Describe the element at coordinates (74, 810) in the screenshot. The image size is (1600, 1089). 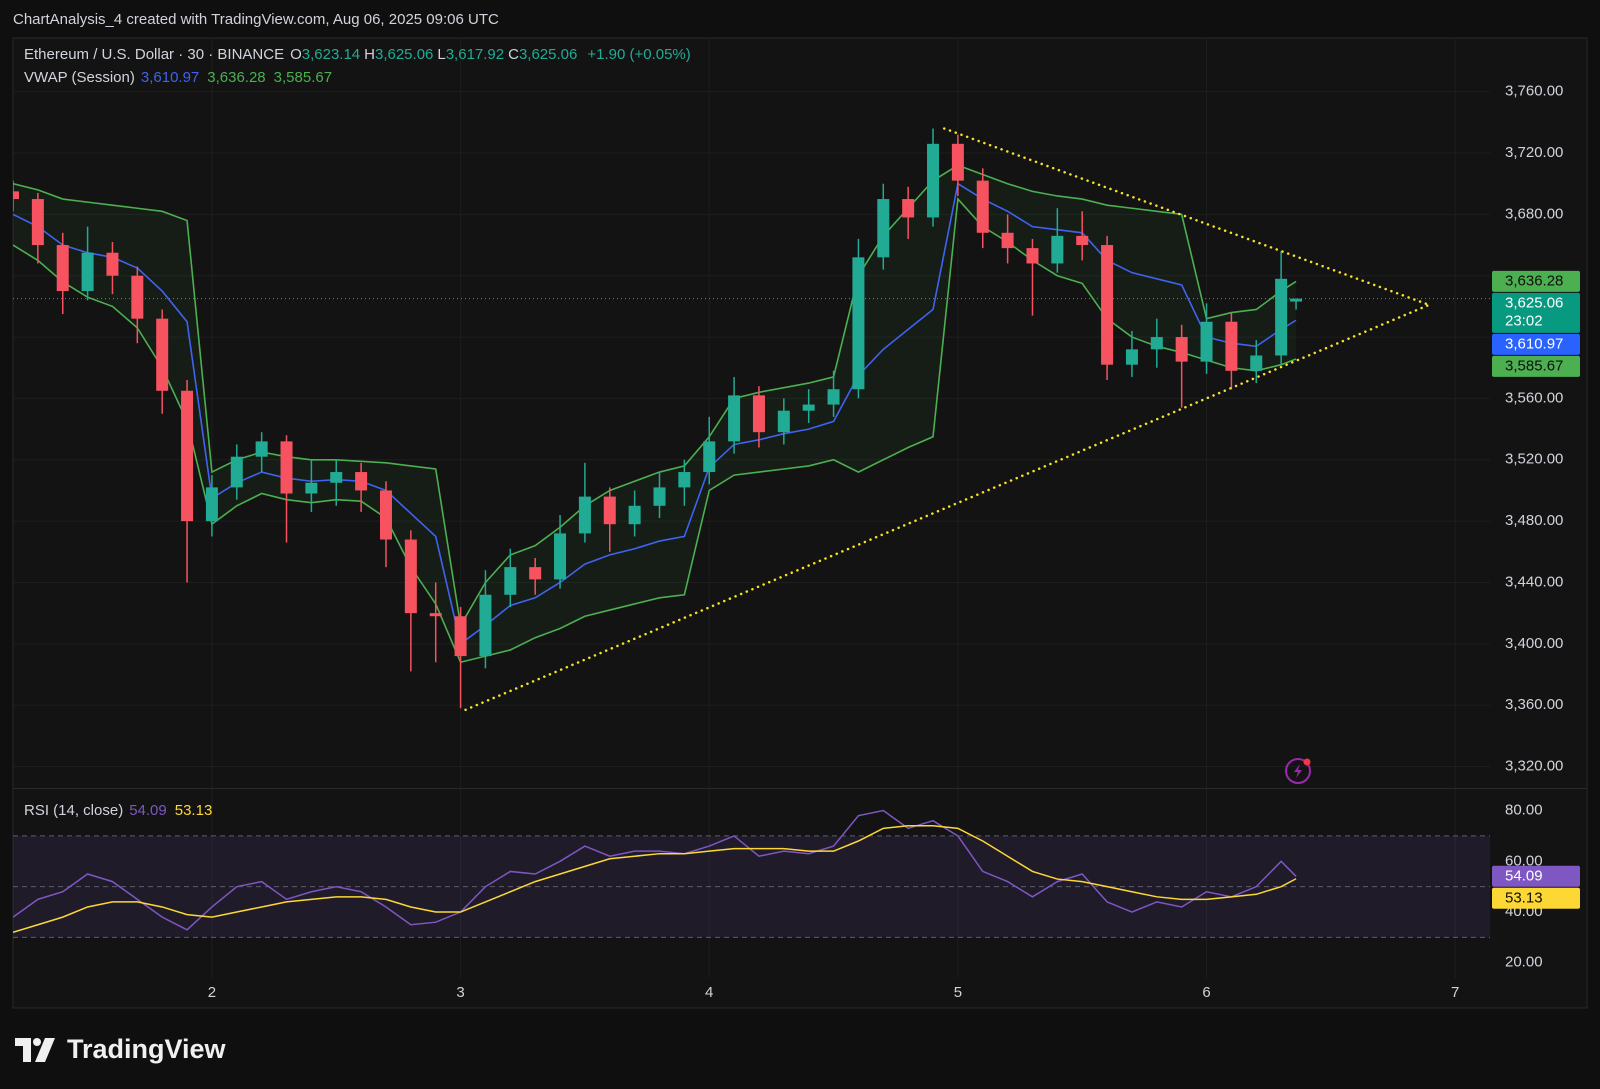
I see `rsi-title: RSI (14, close)` at that location.